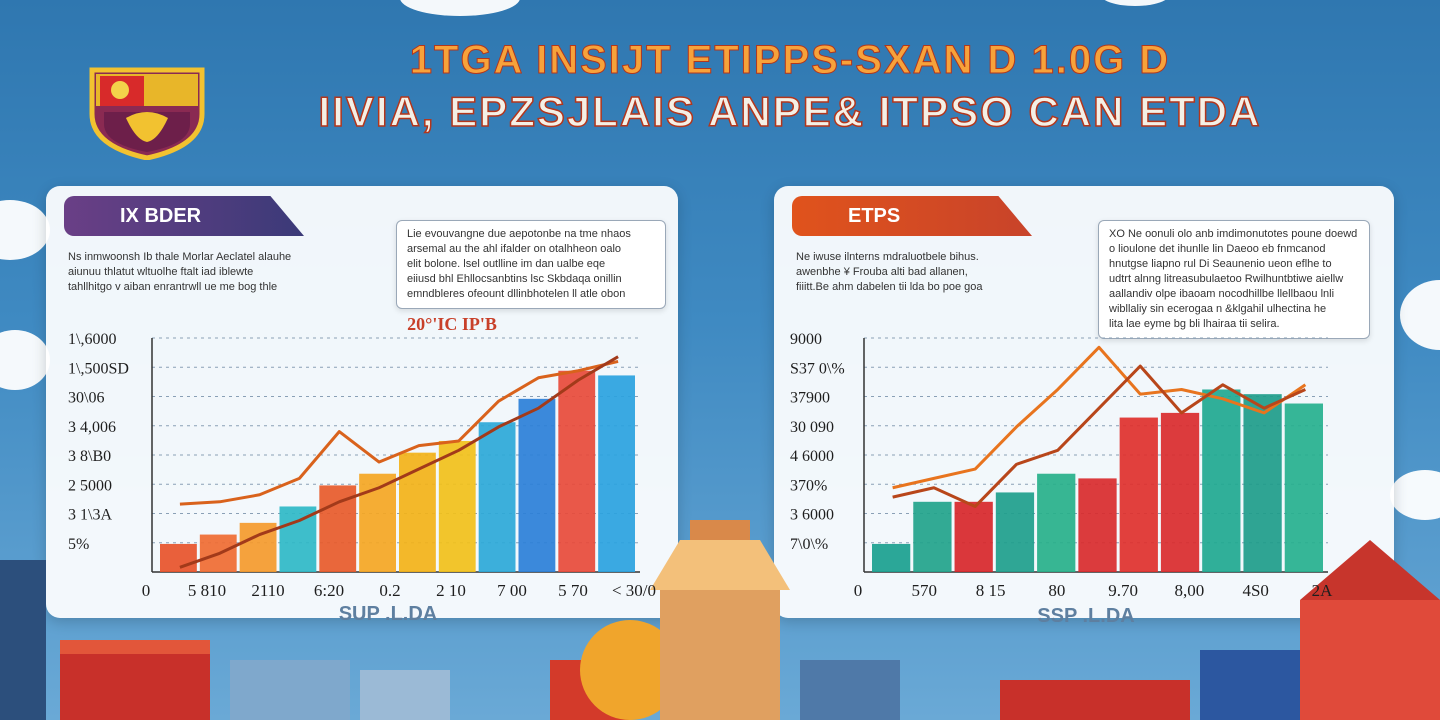 The image size is (1440, 720). I want to click on y-tick-label: 37900, so click(810, 398).